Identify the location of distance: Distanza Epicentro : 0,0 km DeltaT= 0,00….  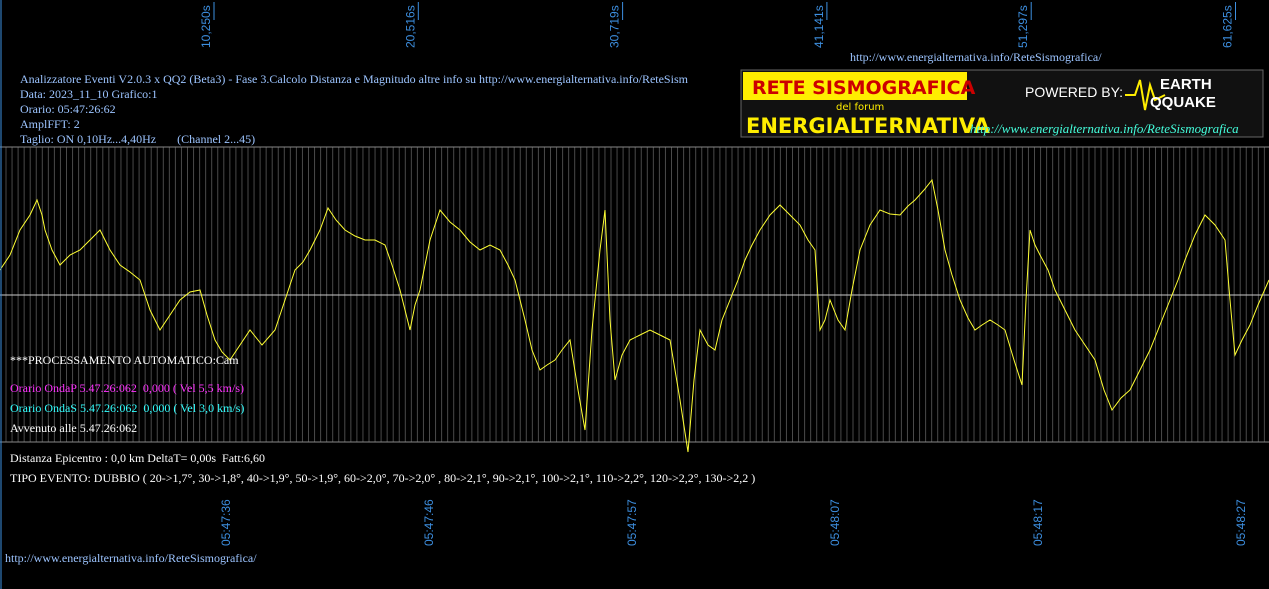
(137, 458).